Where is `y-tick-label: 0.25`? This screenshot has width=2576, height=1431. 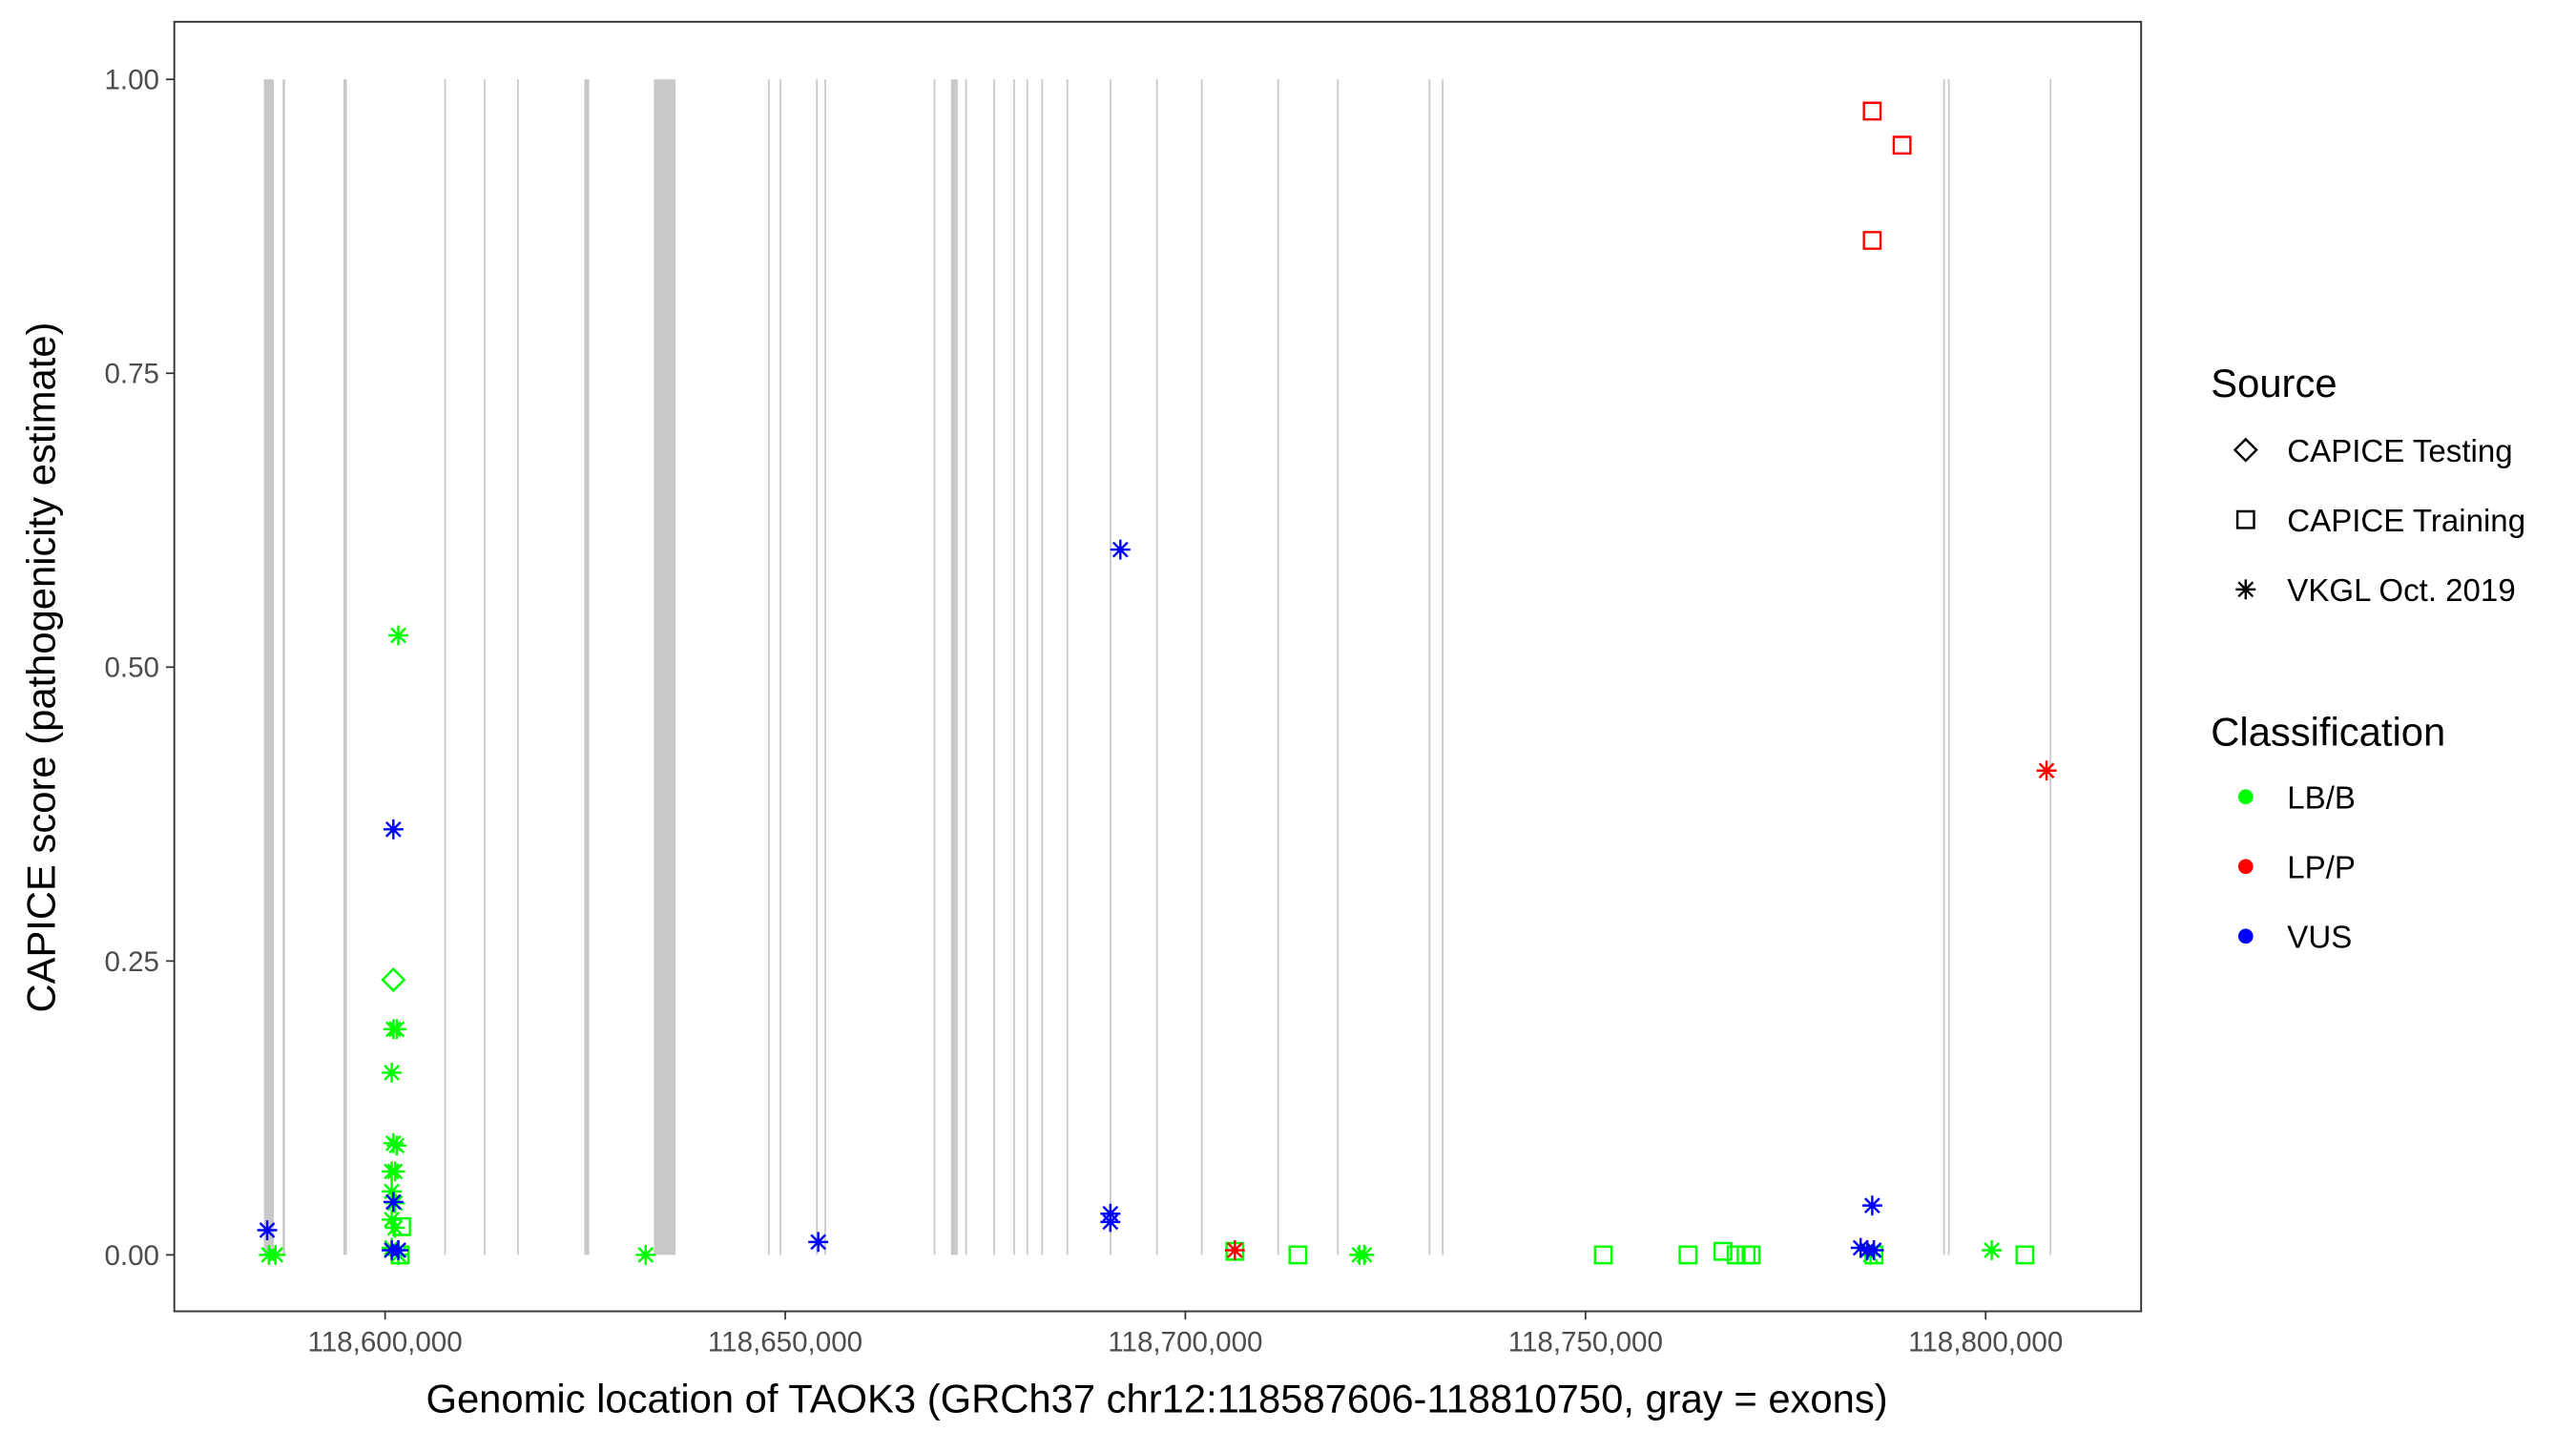
y-tick-label: 0.25 is located at coordinates (131, 962).